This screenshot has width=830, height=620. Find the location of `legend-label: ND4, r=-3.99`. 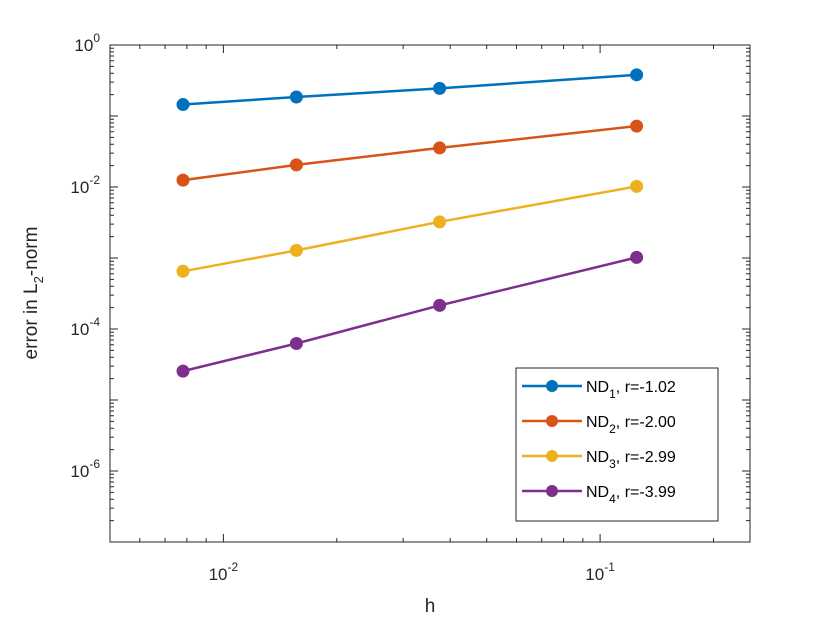

legend-label: ND4, r=-3.99 is located at coordinates (631, 495).